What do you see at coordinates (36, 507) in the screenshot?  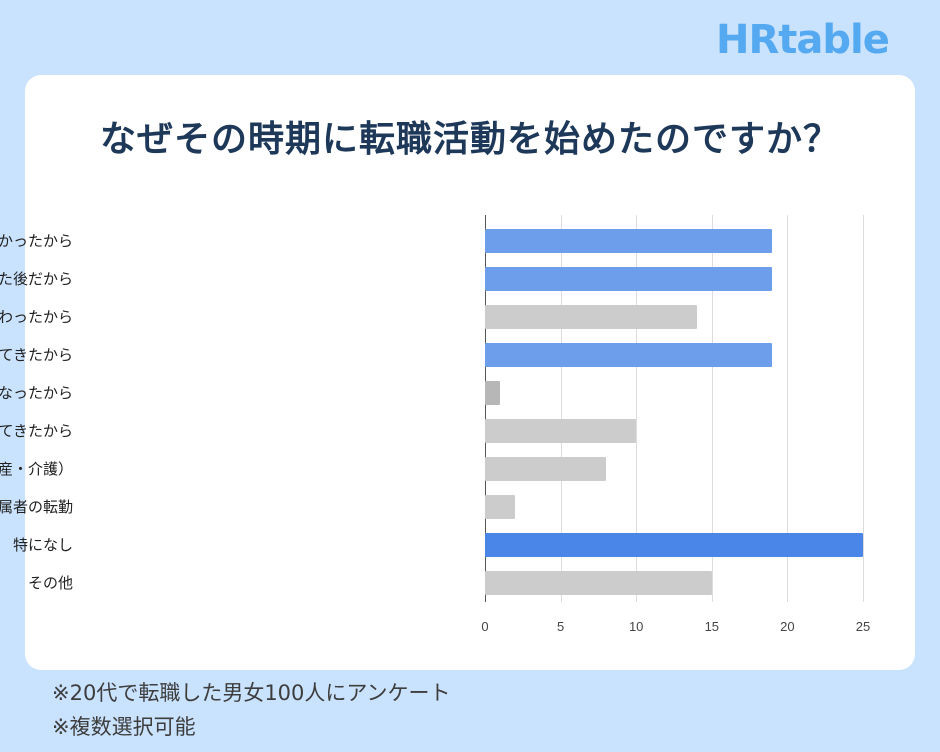 I see `category-label: 配属者の転勤` at bounding box center [36, 507].